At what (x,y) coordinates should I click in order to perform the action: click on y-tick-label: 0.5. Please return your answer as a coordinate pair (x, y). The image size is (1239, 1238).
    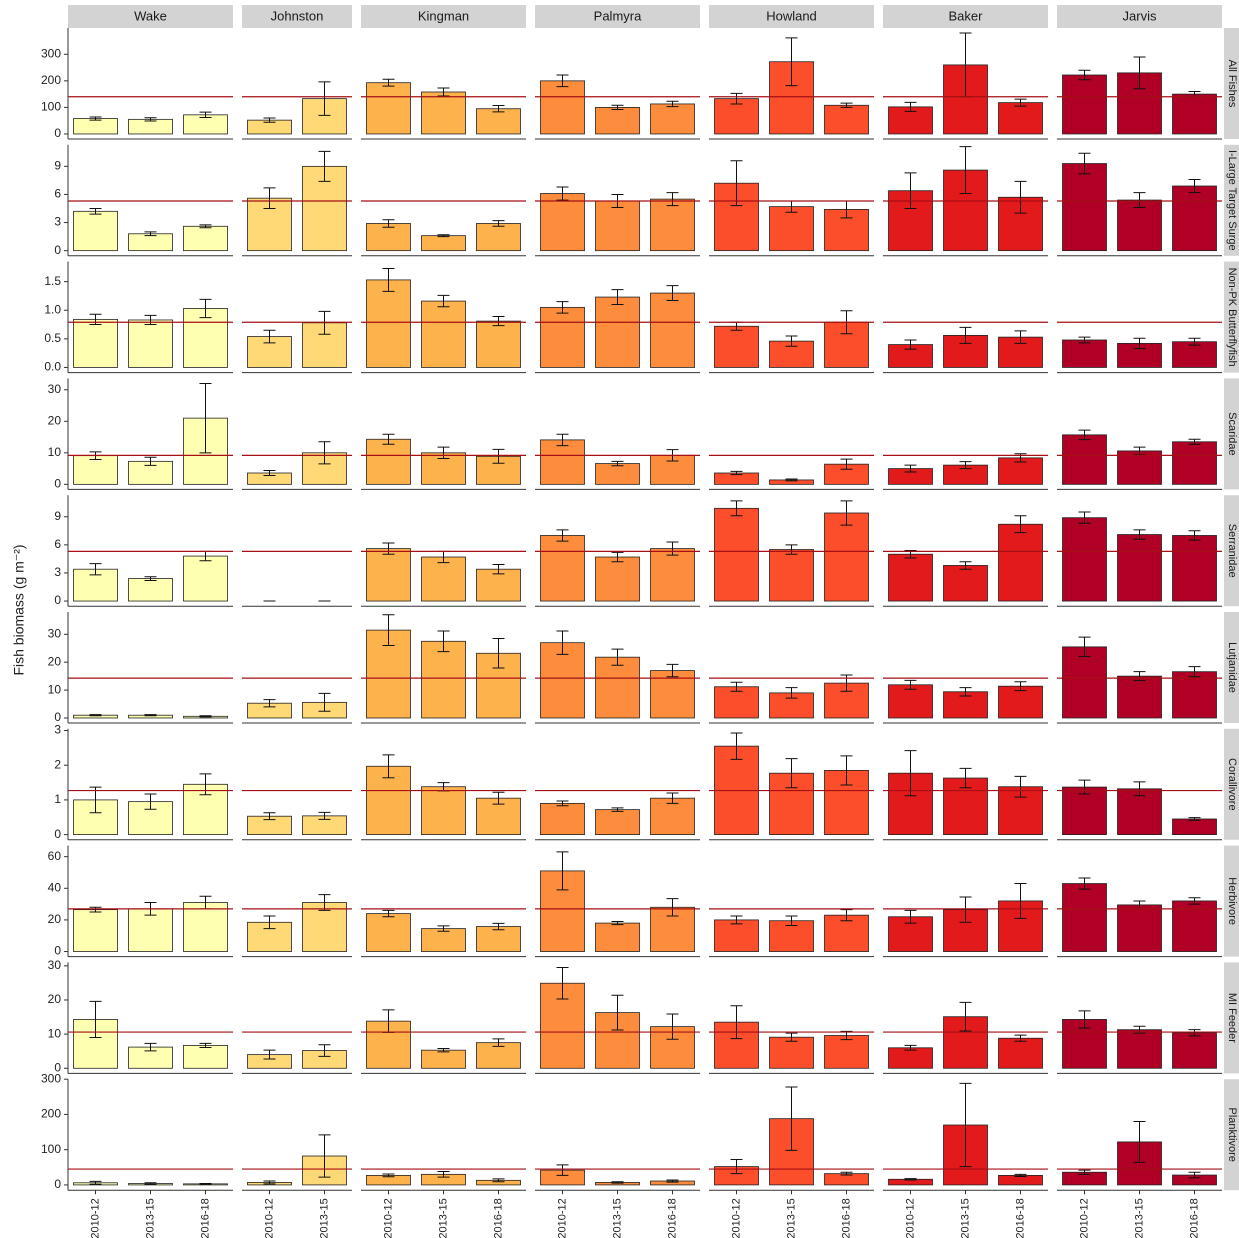
    Looking at the image, I should click on (52, 338).